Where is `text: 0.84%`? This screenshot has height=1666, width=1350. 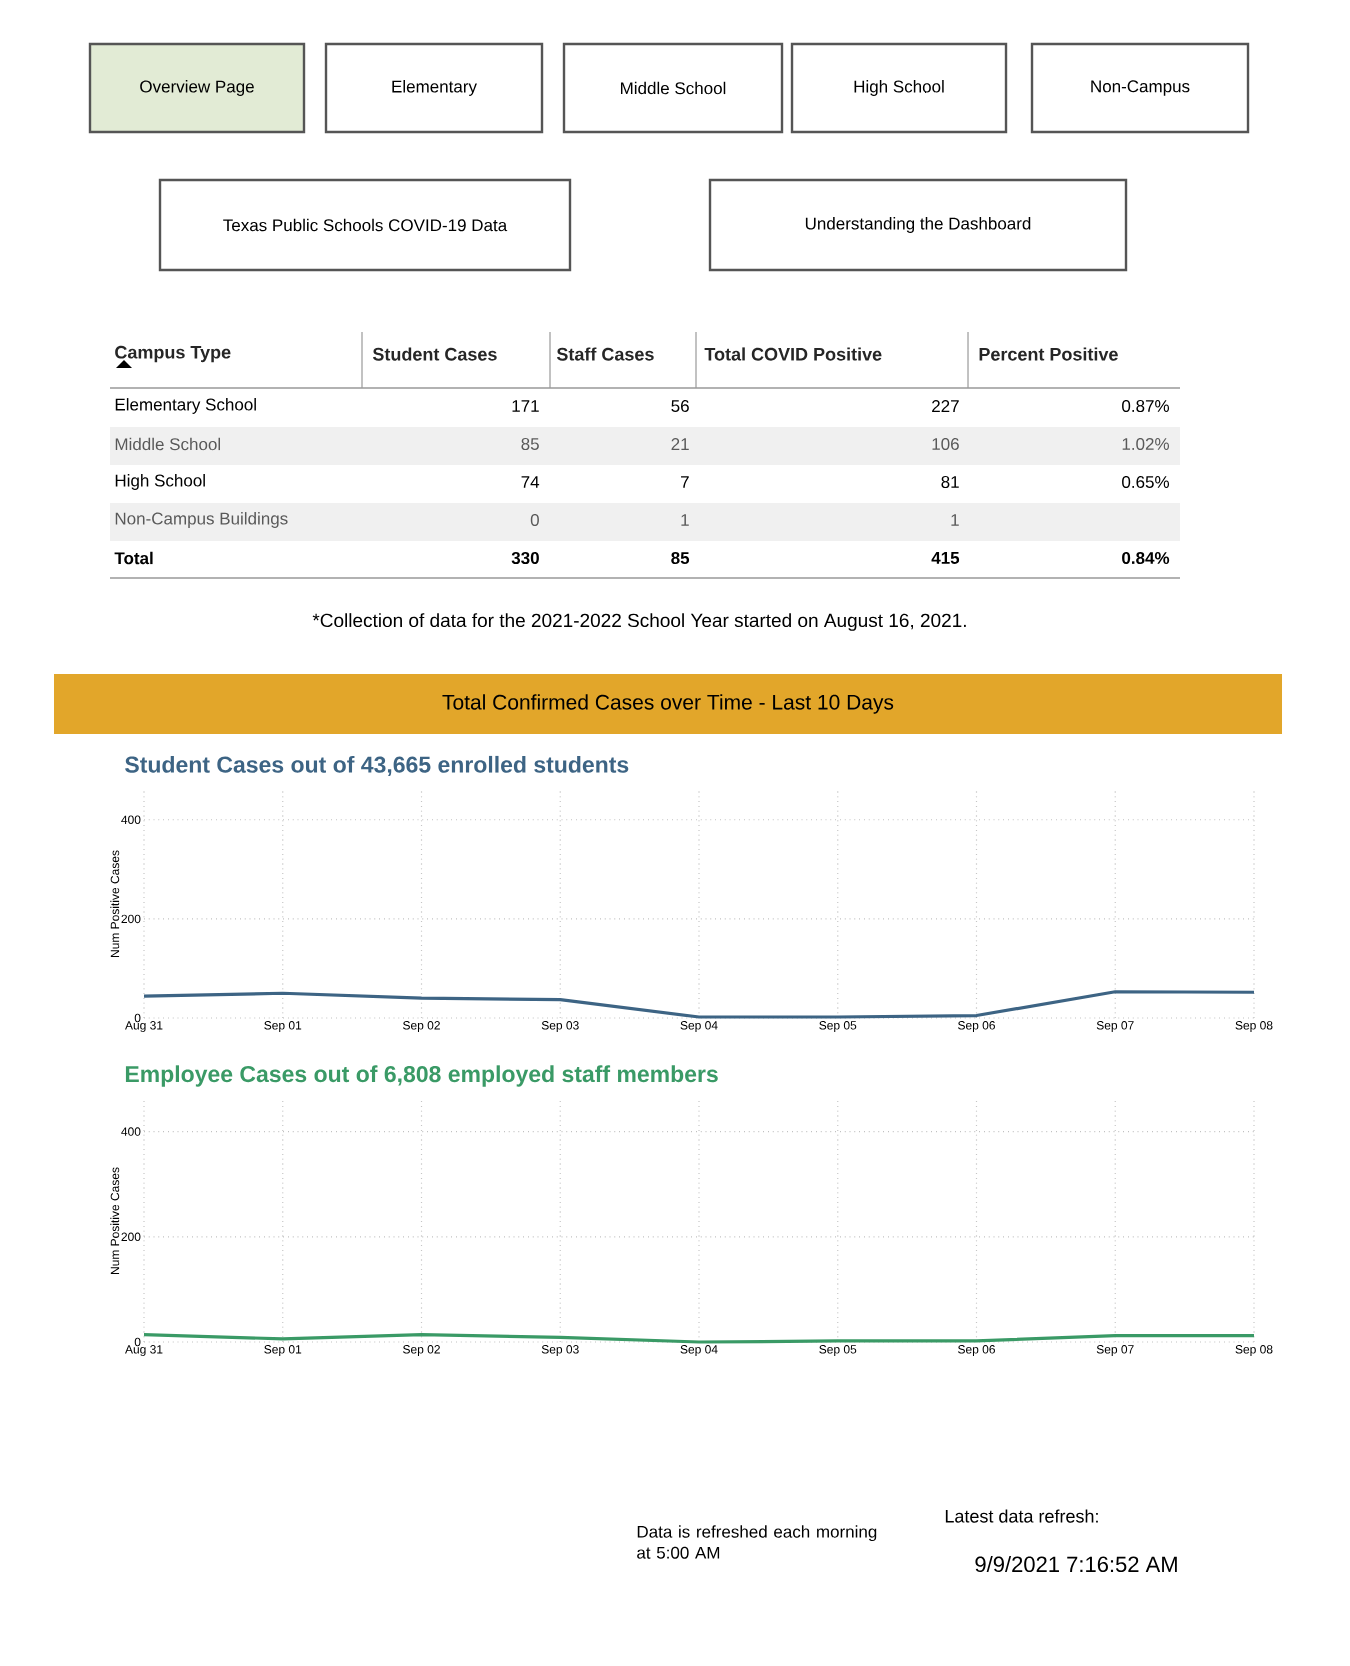 text: 0.84% is located at coordinates (1146, 558).